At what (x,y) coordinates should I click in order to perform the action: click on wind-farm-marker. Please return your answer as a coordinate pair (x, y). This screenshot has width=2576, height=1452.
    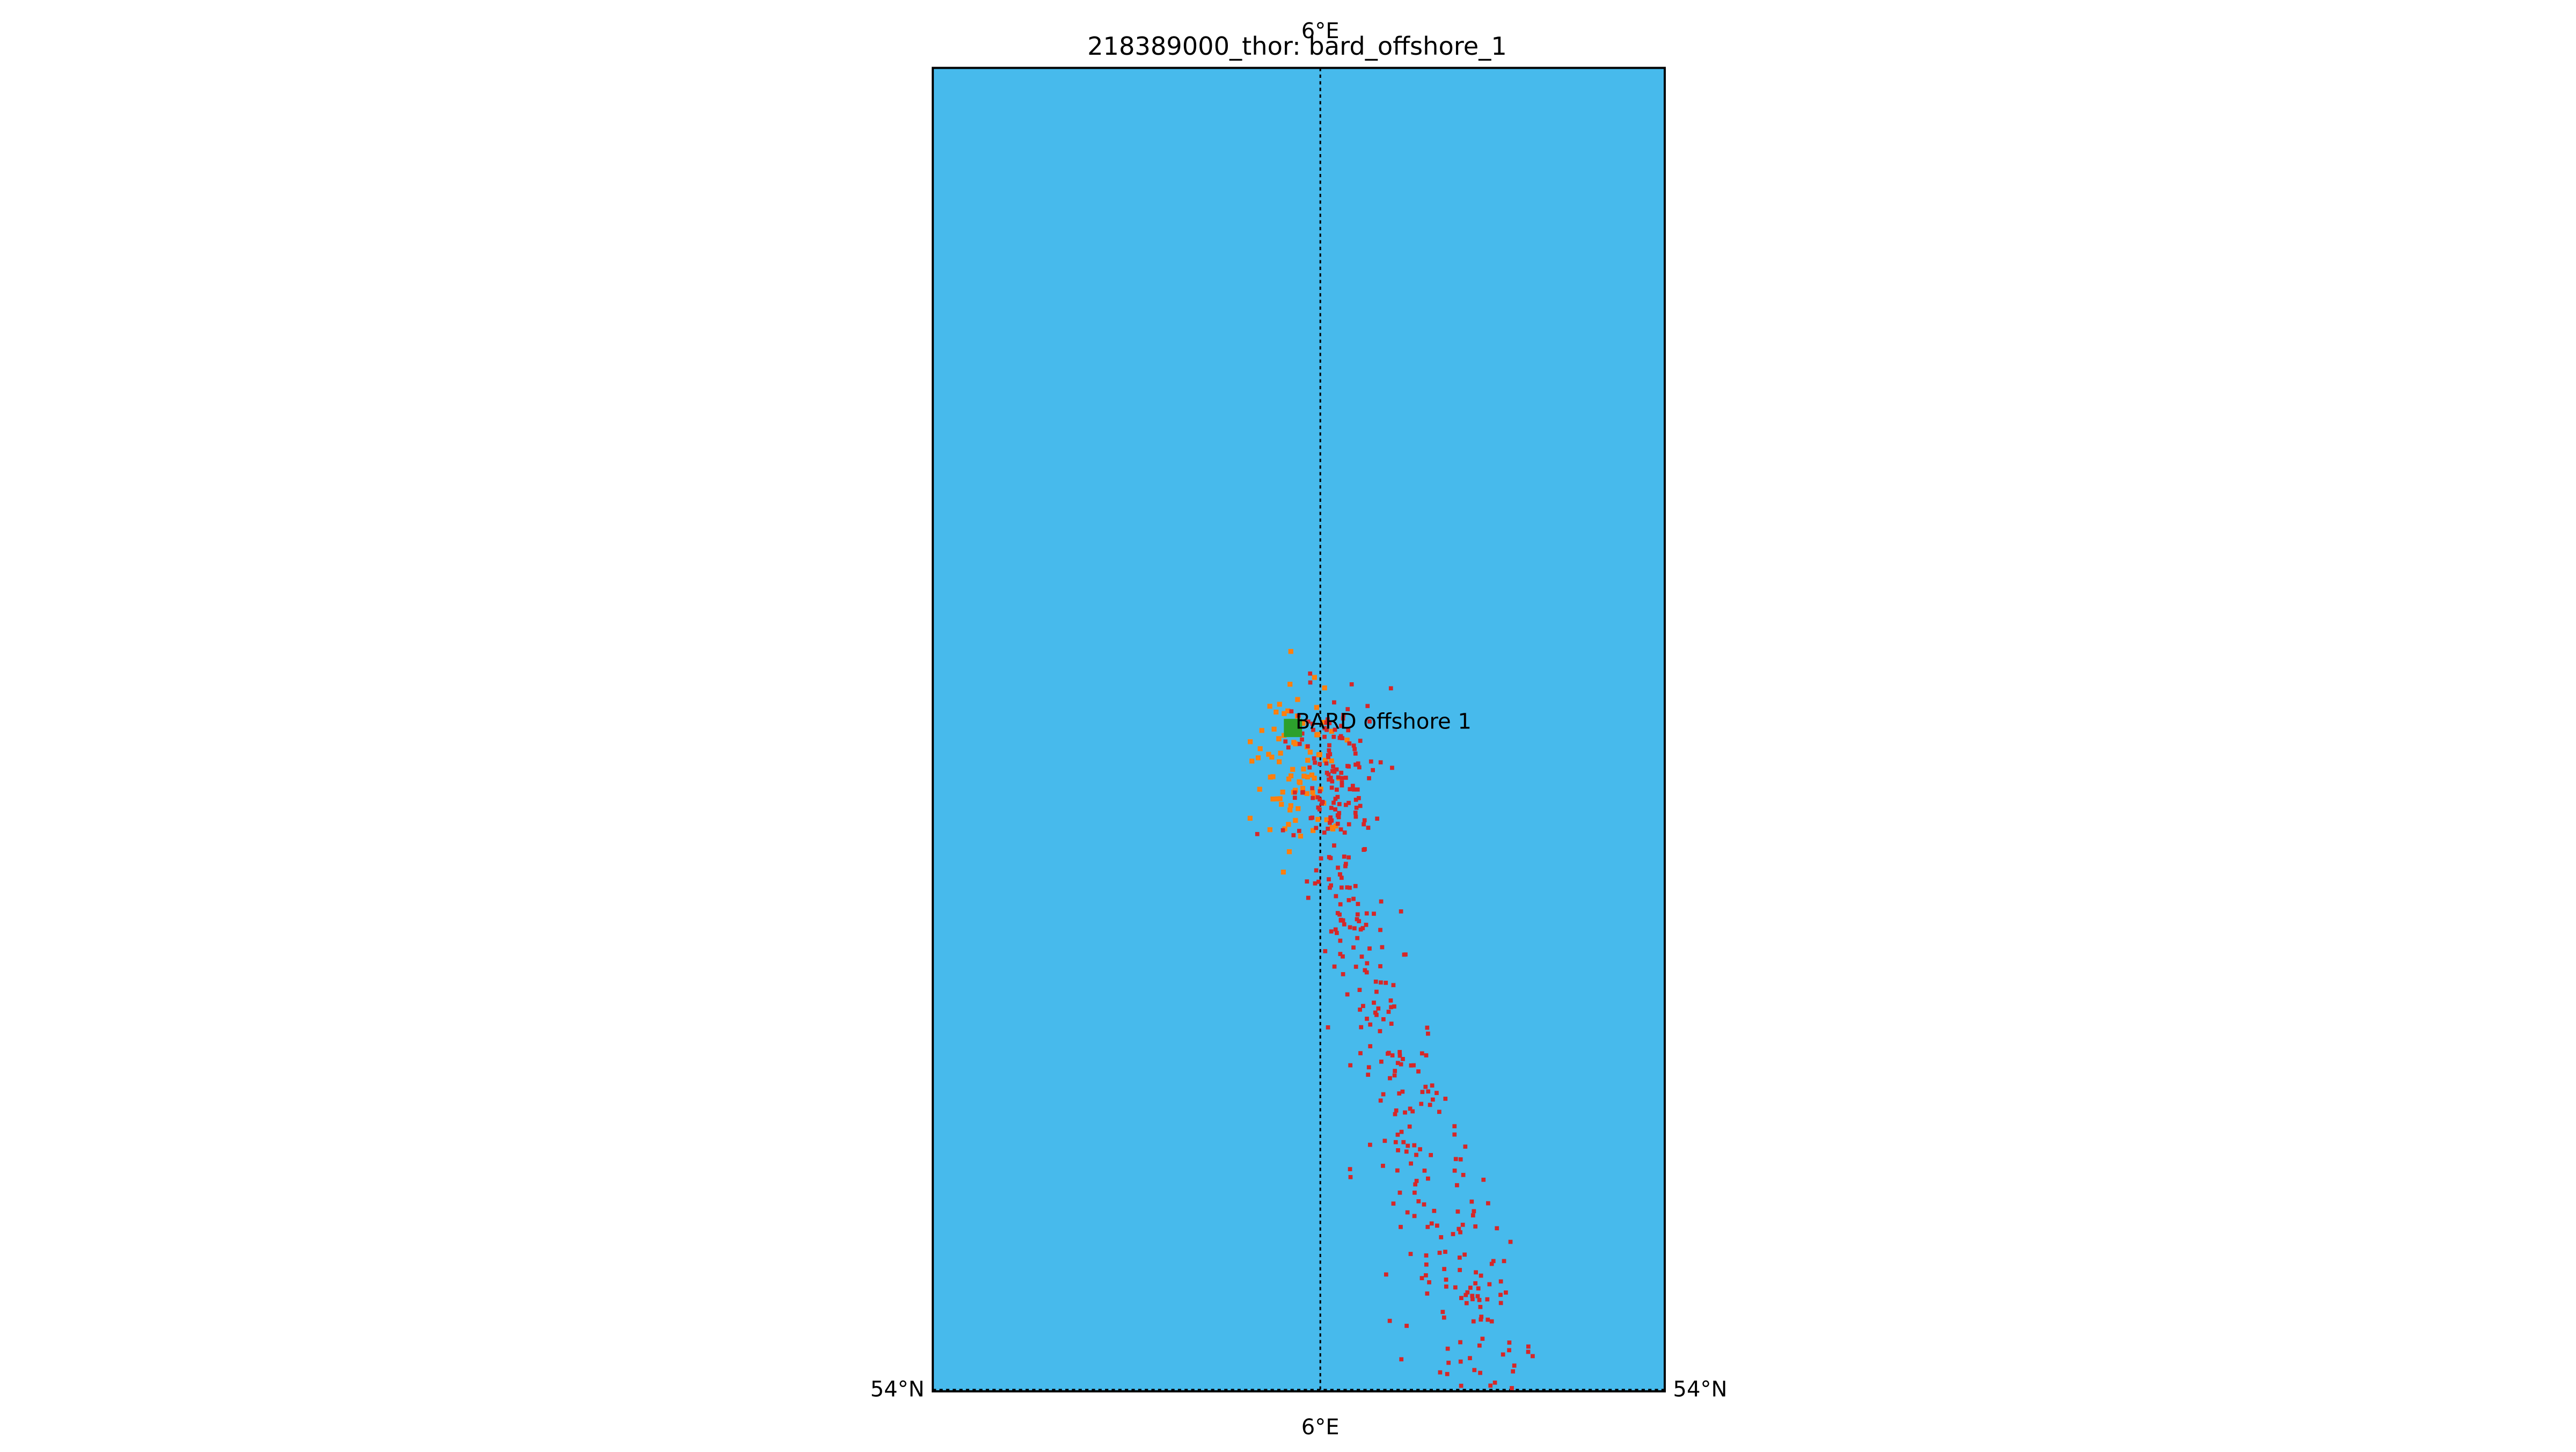
    Looking at the image, I should click on (1293, 728).